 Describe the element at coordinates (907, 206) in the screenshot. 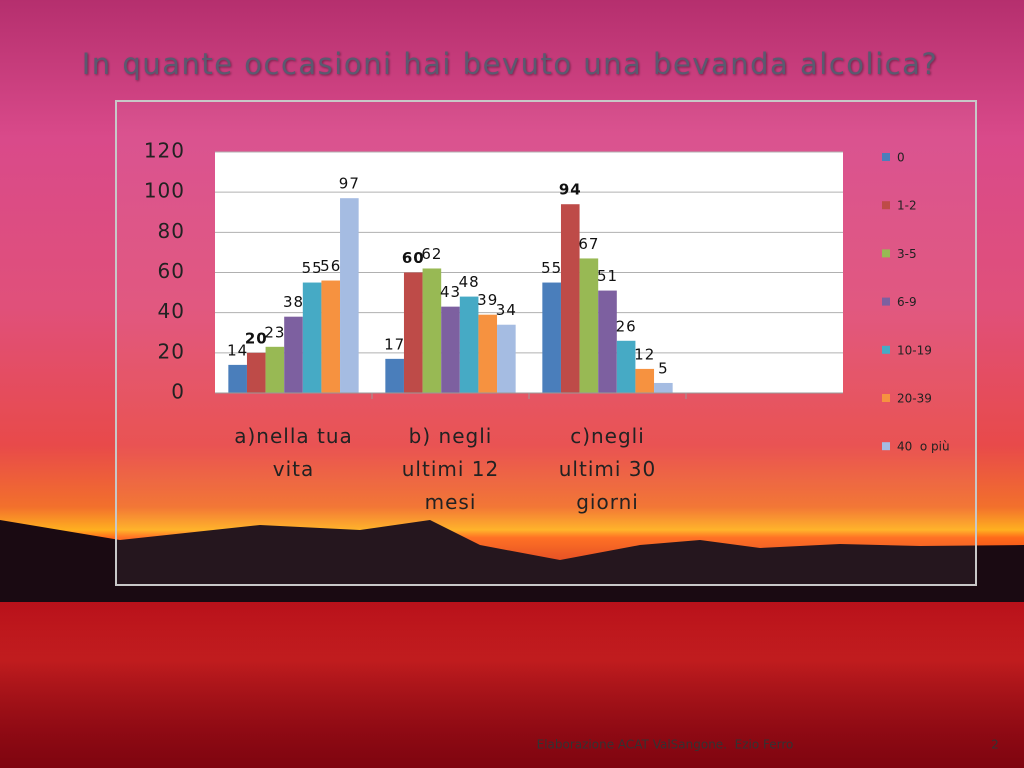

I see `legend-label: 1-2` at that location.